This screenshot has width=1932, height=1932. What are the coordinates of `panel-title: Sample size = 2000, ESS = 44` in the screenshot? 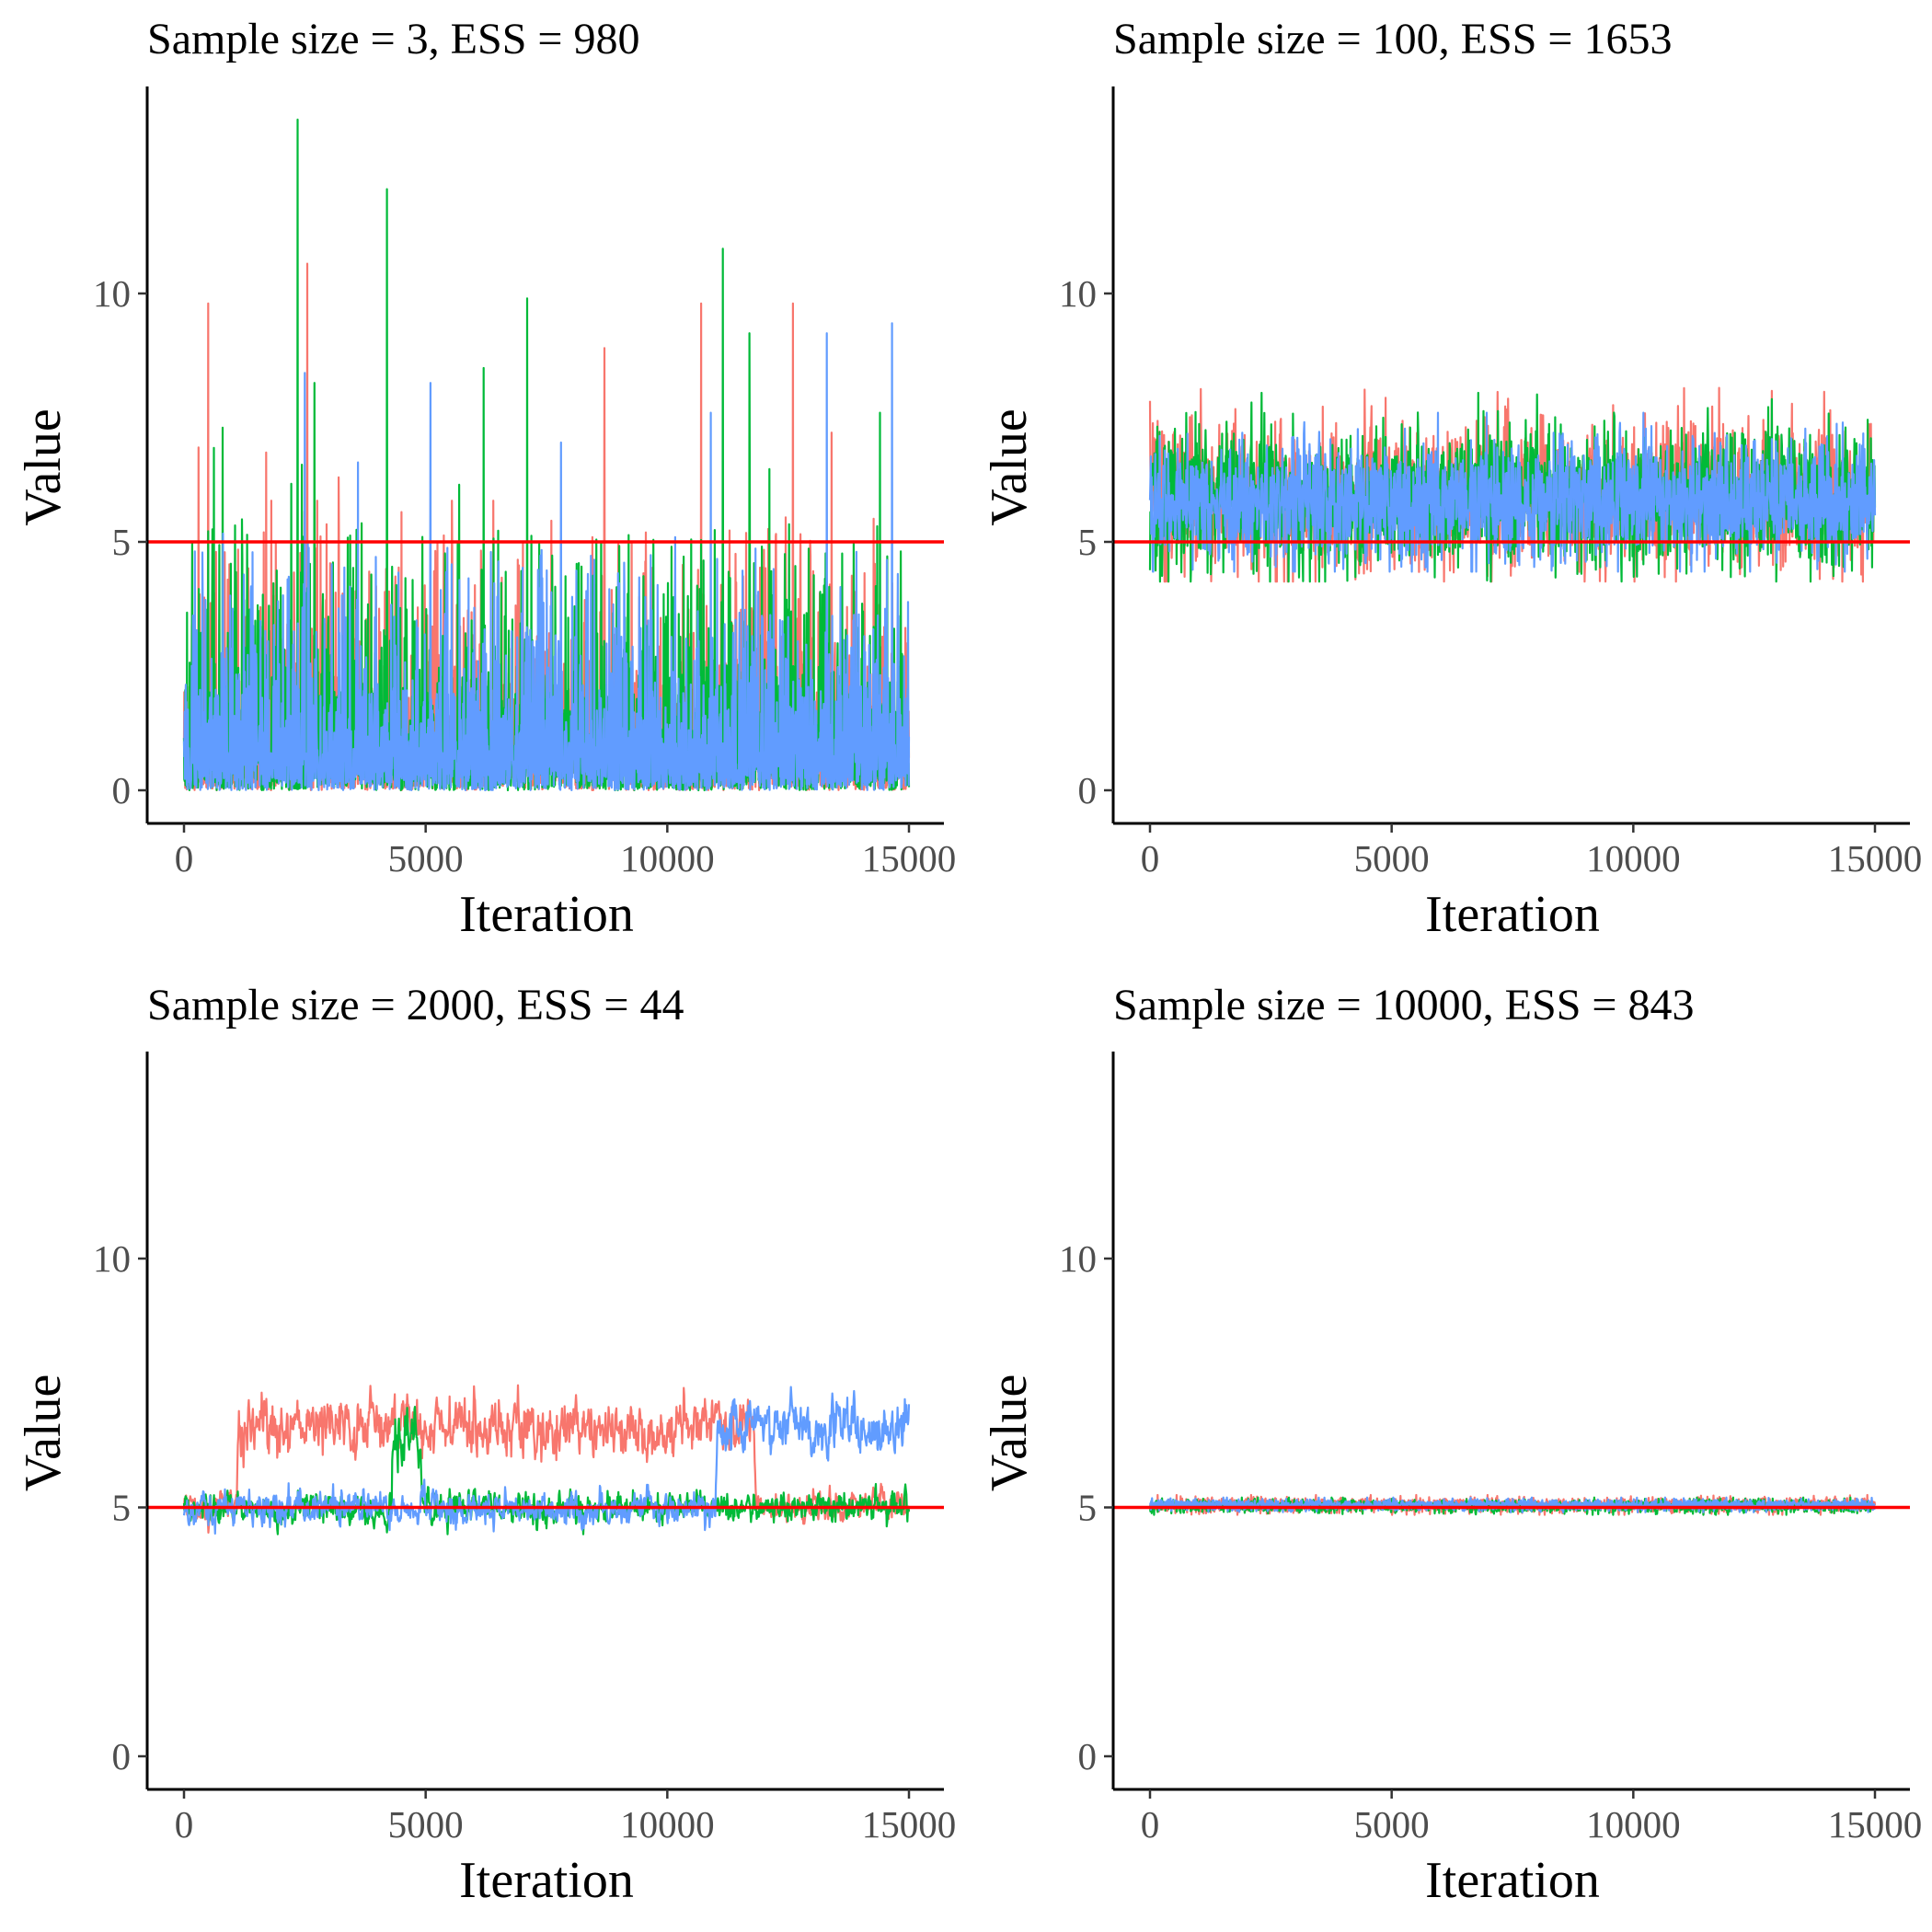 It's located at (415, 1005).